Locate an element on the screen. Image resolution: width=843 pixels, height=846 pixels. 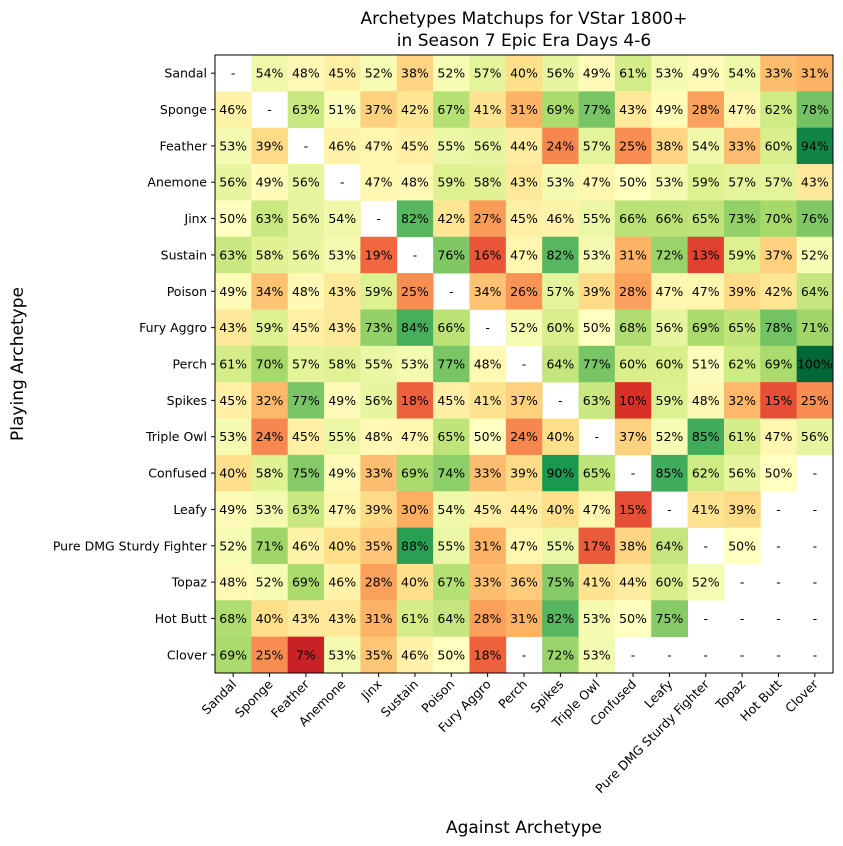
cell-label: 70% is located at coordinates (270, 364).